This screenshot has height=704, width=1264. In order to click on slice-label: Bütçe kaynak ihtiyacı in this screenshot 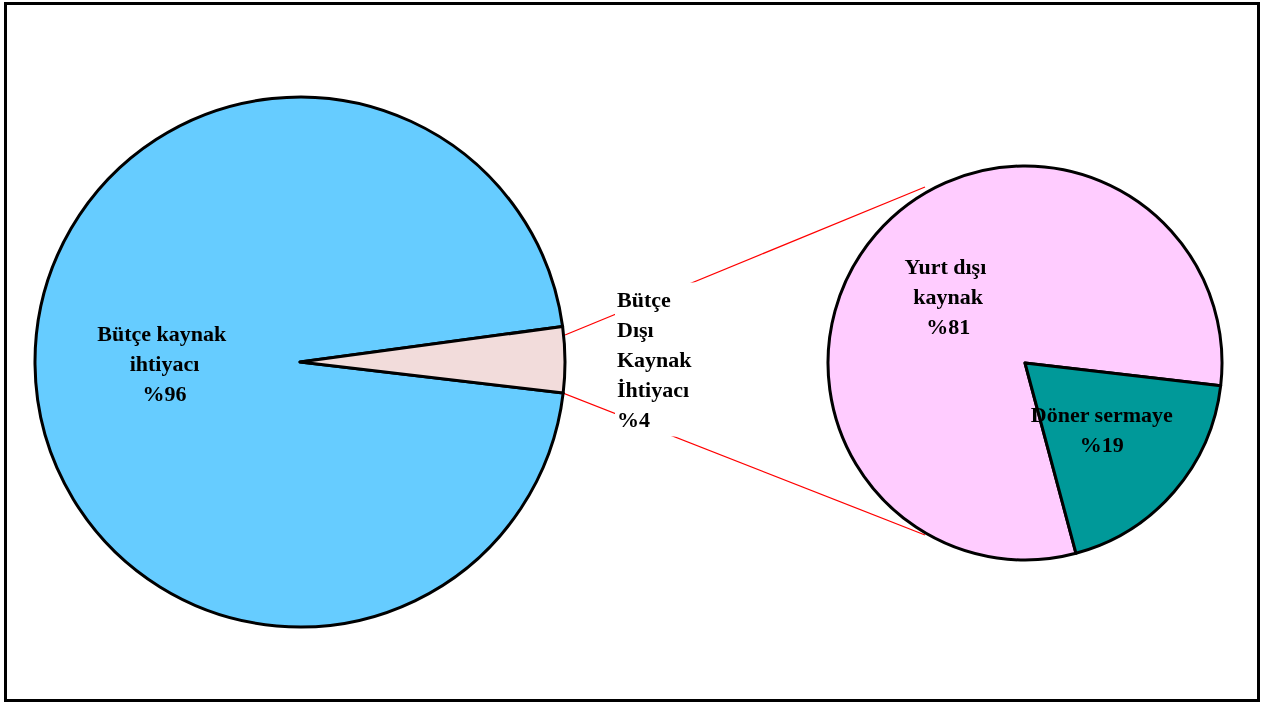, I will do `click(164, 348)`.